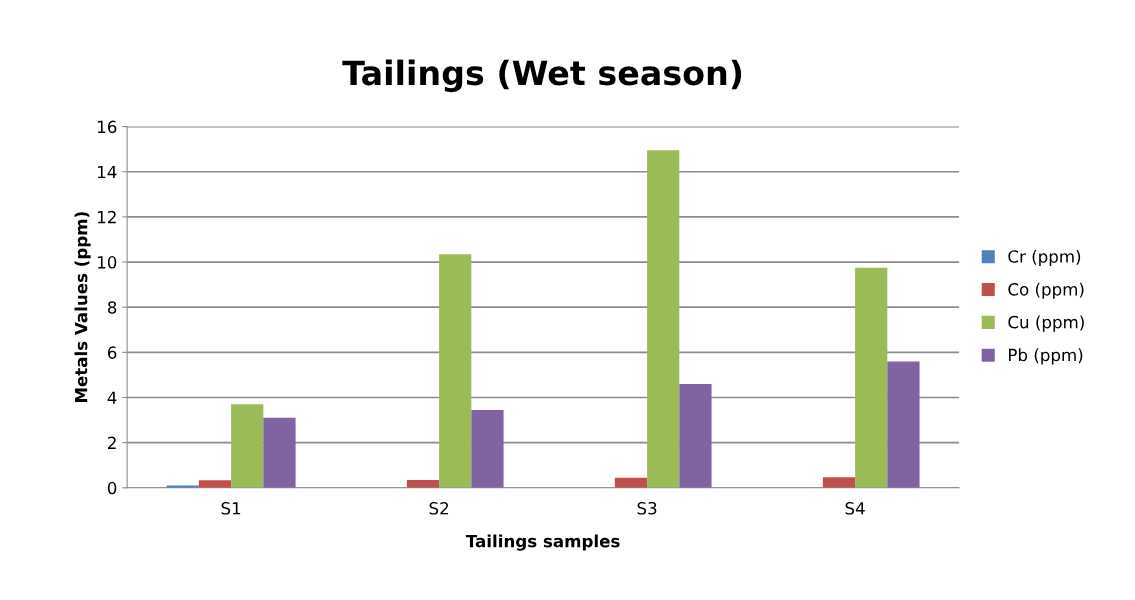 The width and height of the screenshot is (1135, 600). Describe the element at coordinates (107, 127) in the screenshot. I see `y-tick-label: 16` at that location.